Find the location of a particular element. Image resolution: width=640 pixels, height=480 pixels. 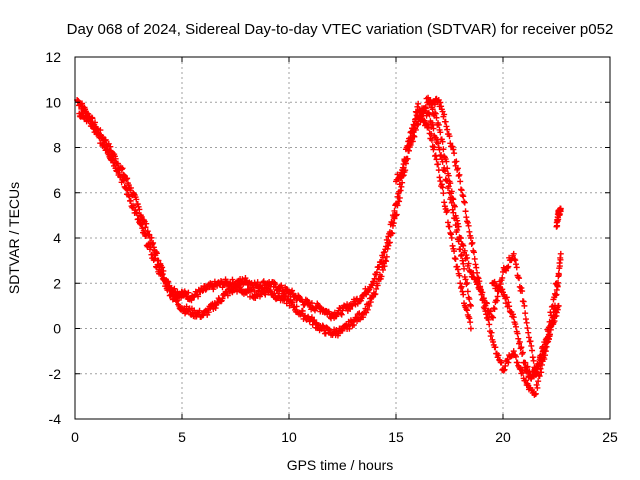

y-tick-label: -4 is located at coordinates (55, 419).